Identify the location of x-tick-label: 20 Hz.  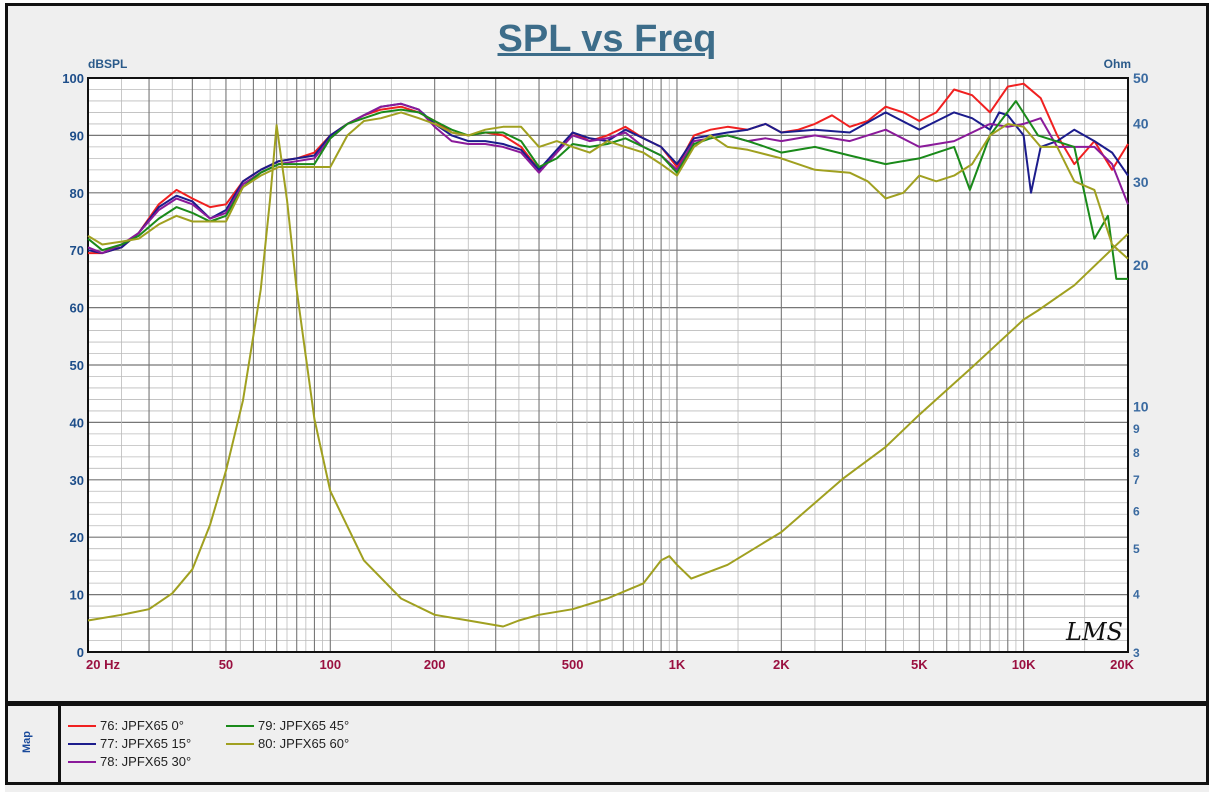
(103, 664).